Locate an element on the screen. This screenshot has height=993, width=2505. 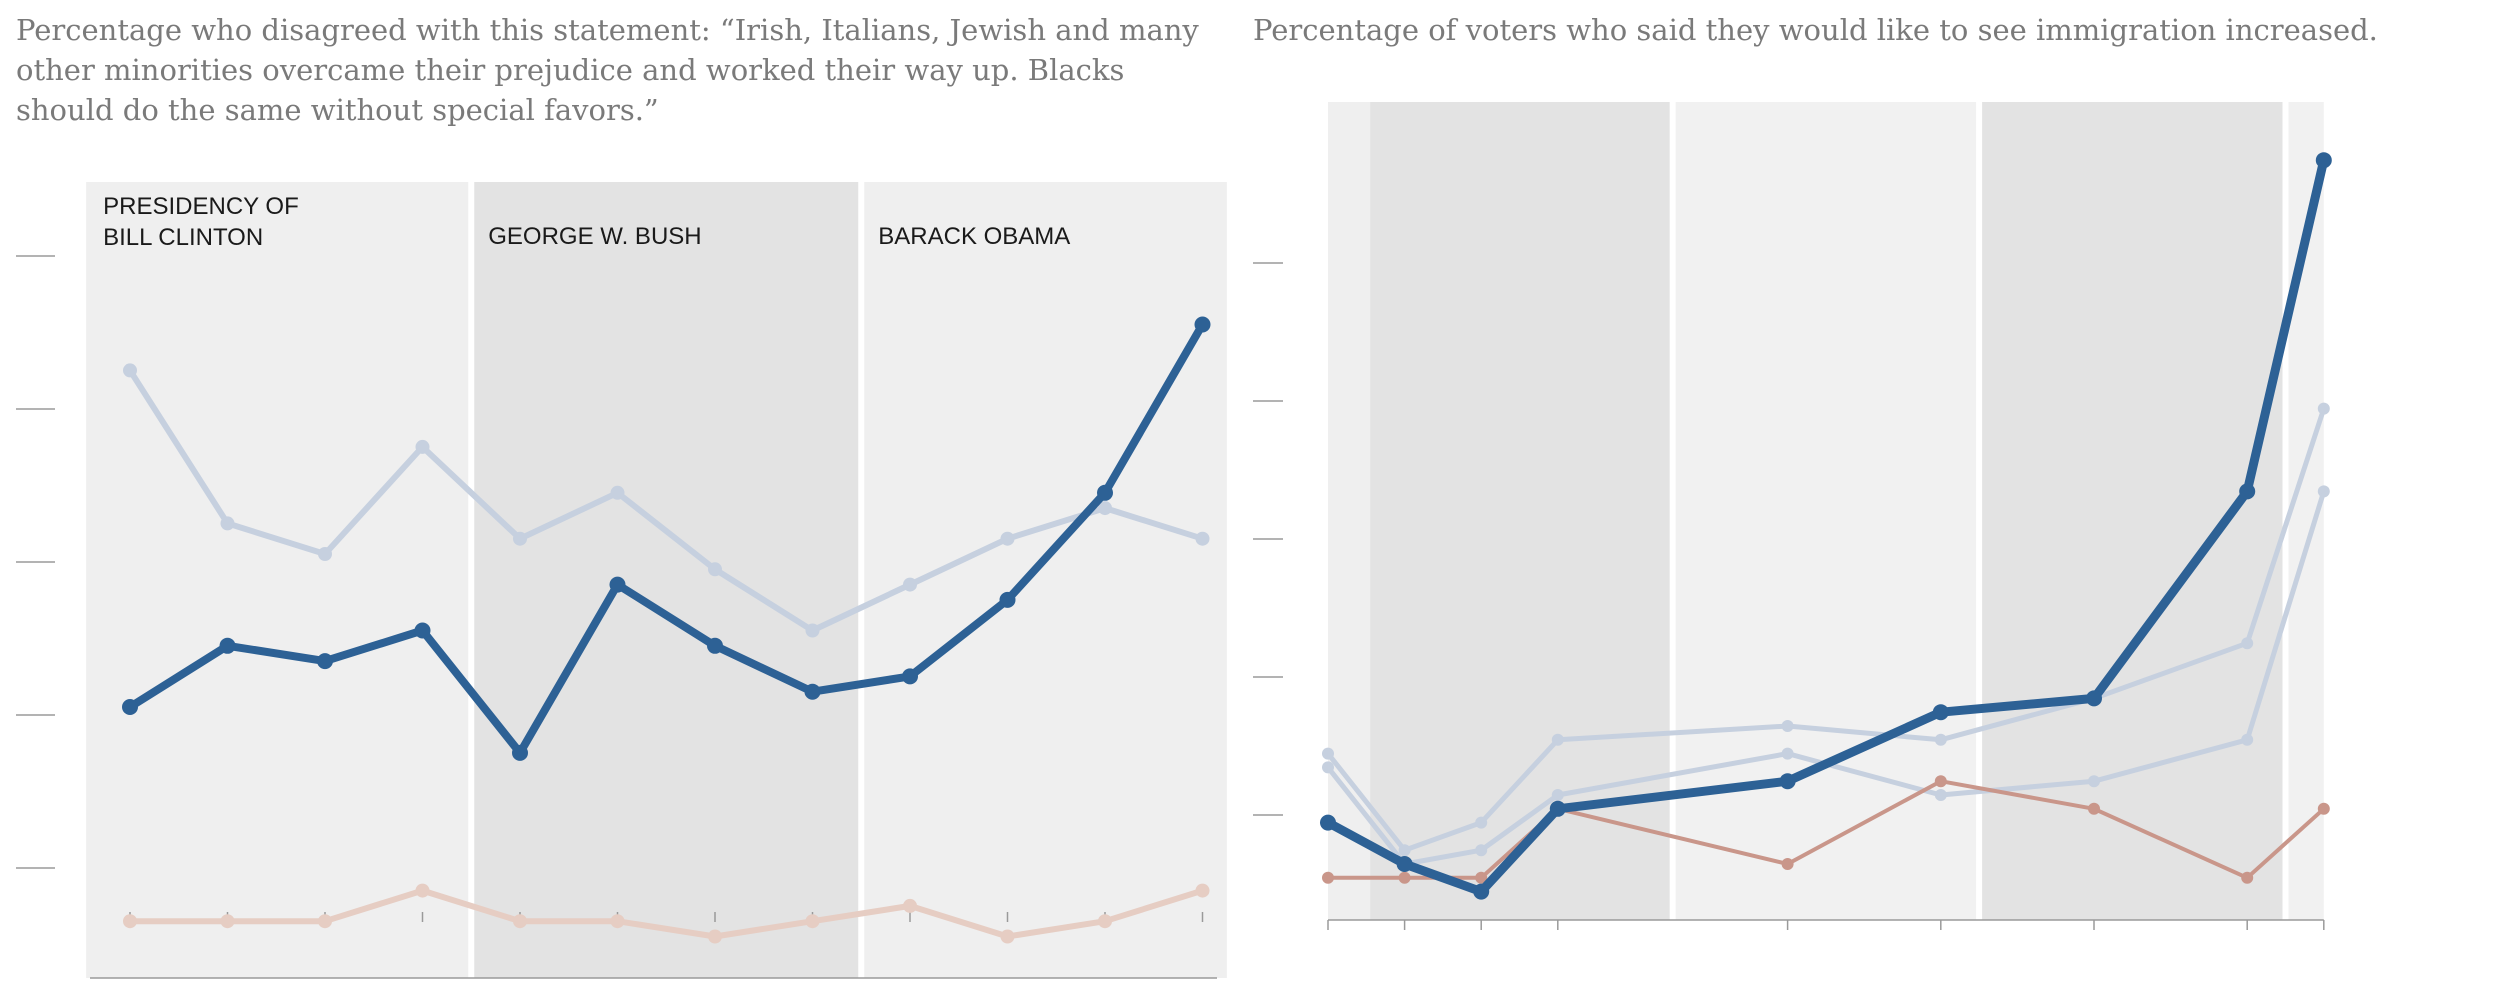
period-label-barack-obama: BARACK OBAMA is located at coordinates (974, 236).